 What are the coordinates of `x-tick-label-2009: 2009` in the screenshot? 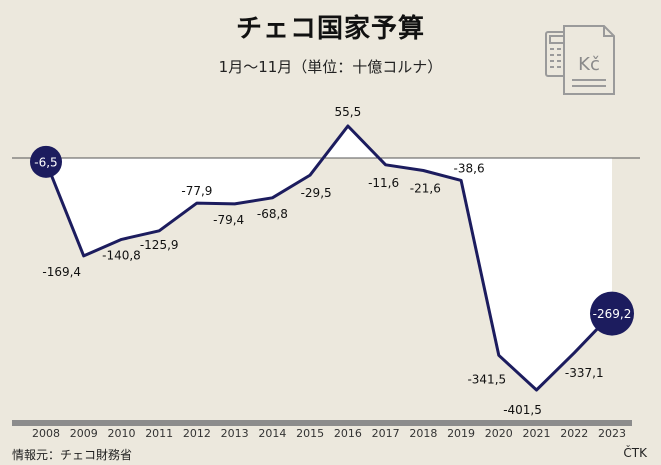 It's located at (84, 433).